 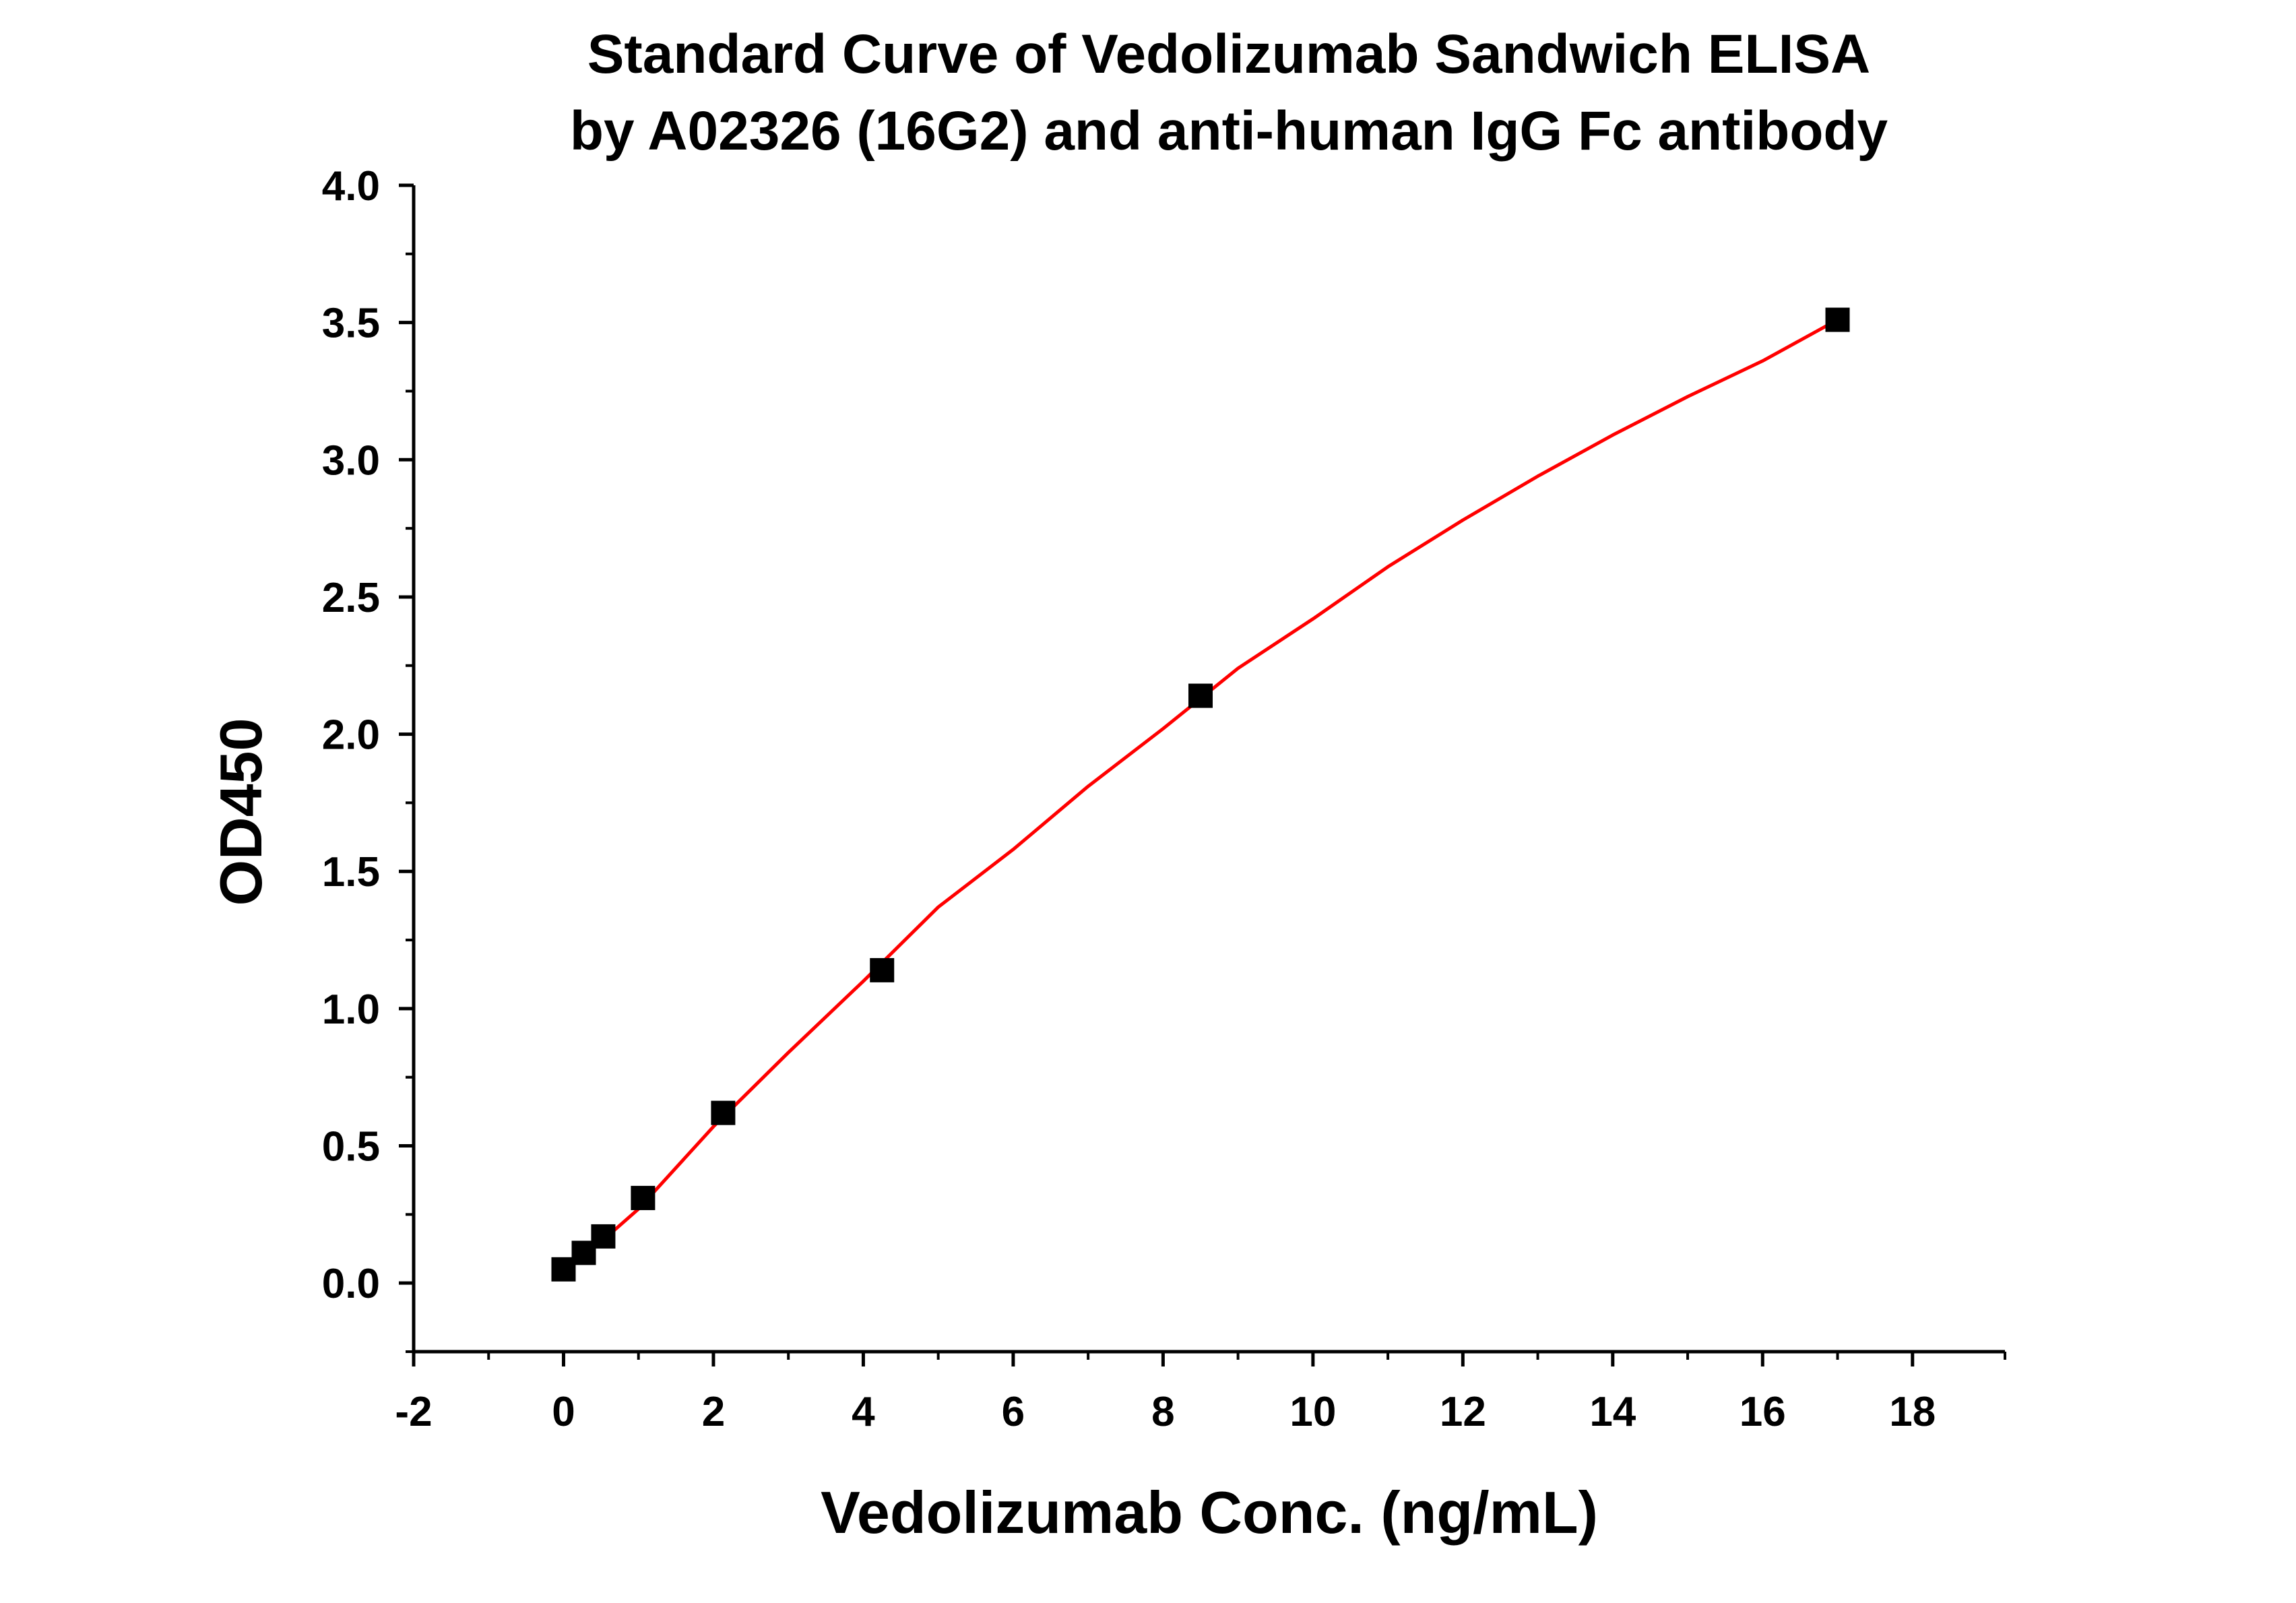 I want to click on y-tick-label: 1.0, so click(x=351, y=1009).